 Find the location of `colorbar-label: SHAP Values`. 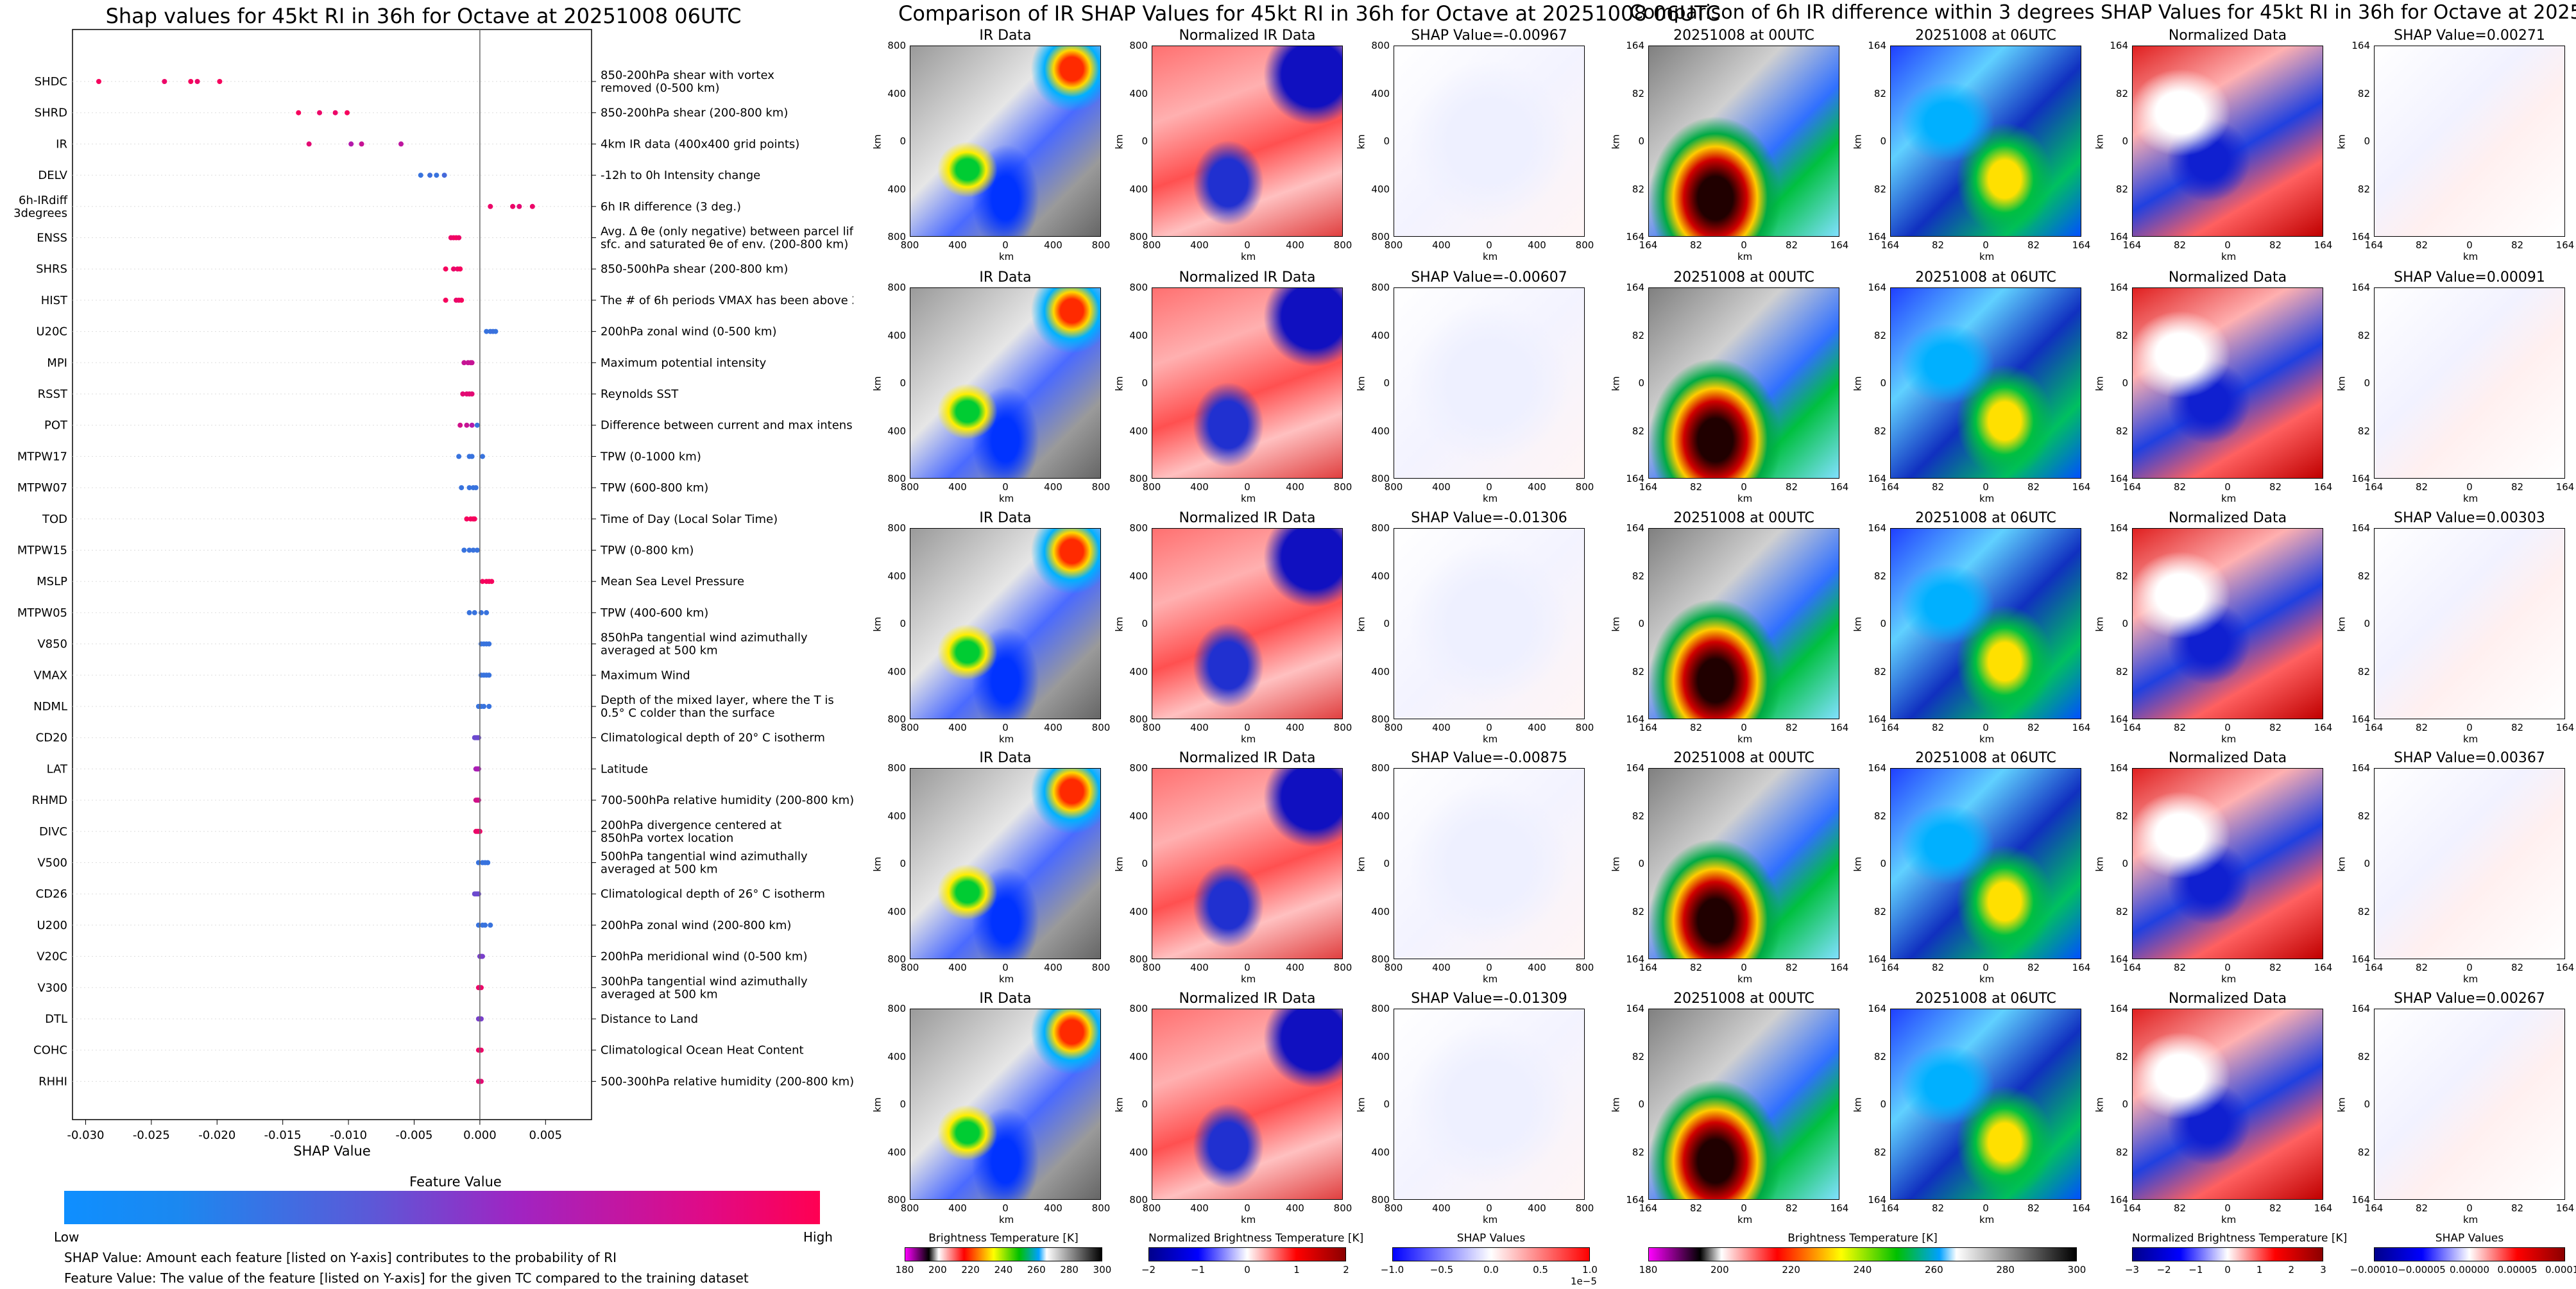

colorbar-label: SHAP Values is located at coordinates (2469, 1238).